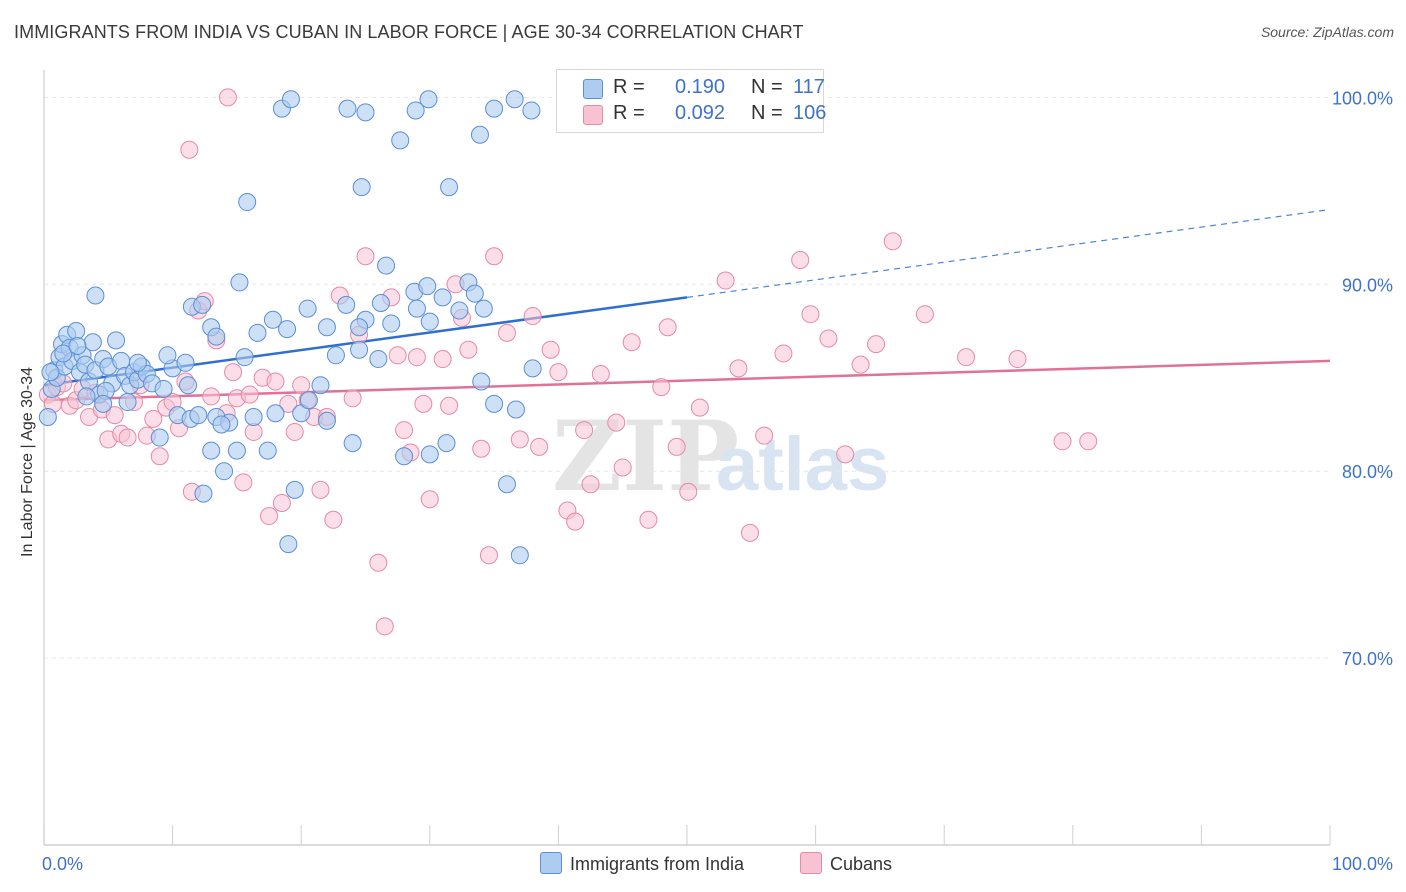 This screenshot has width=1406, height=892. I want to click on x-tick-label-max: 100.0%, so click(1362, 864).